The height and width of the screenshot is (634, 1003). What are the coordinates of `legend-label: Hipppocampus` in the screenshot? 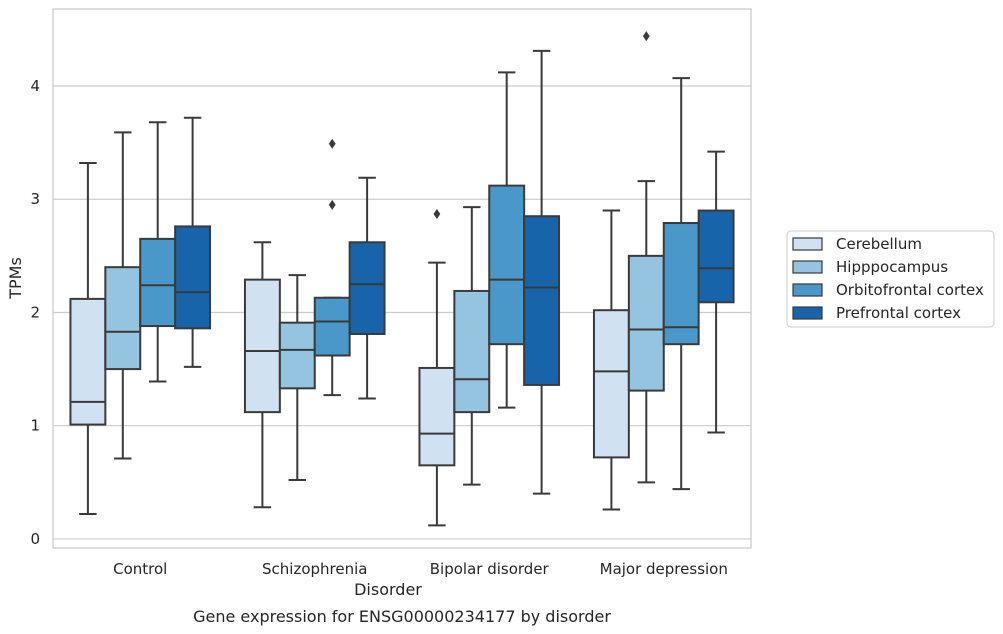 It's located at (892, 267).